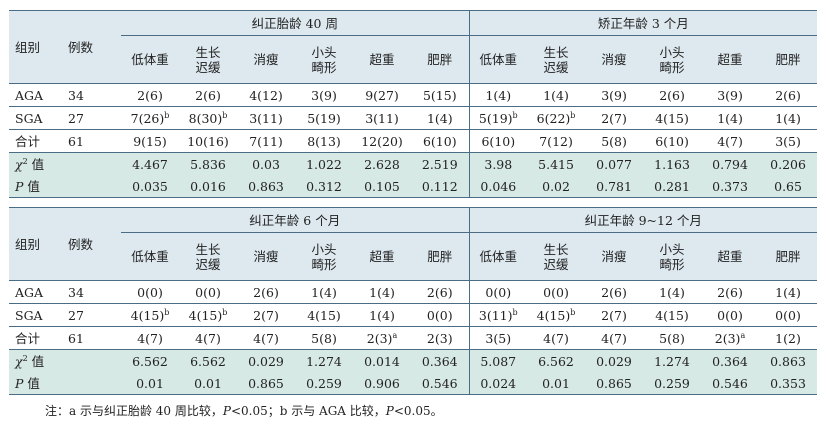  Describe the element at coordinates (208, 249) in the screenshot. I see `column-header-line: 生长` at that location.